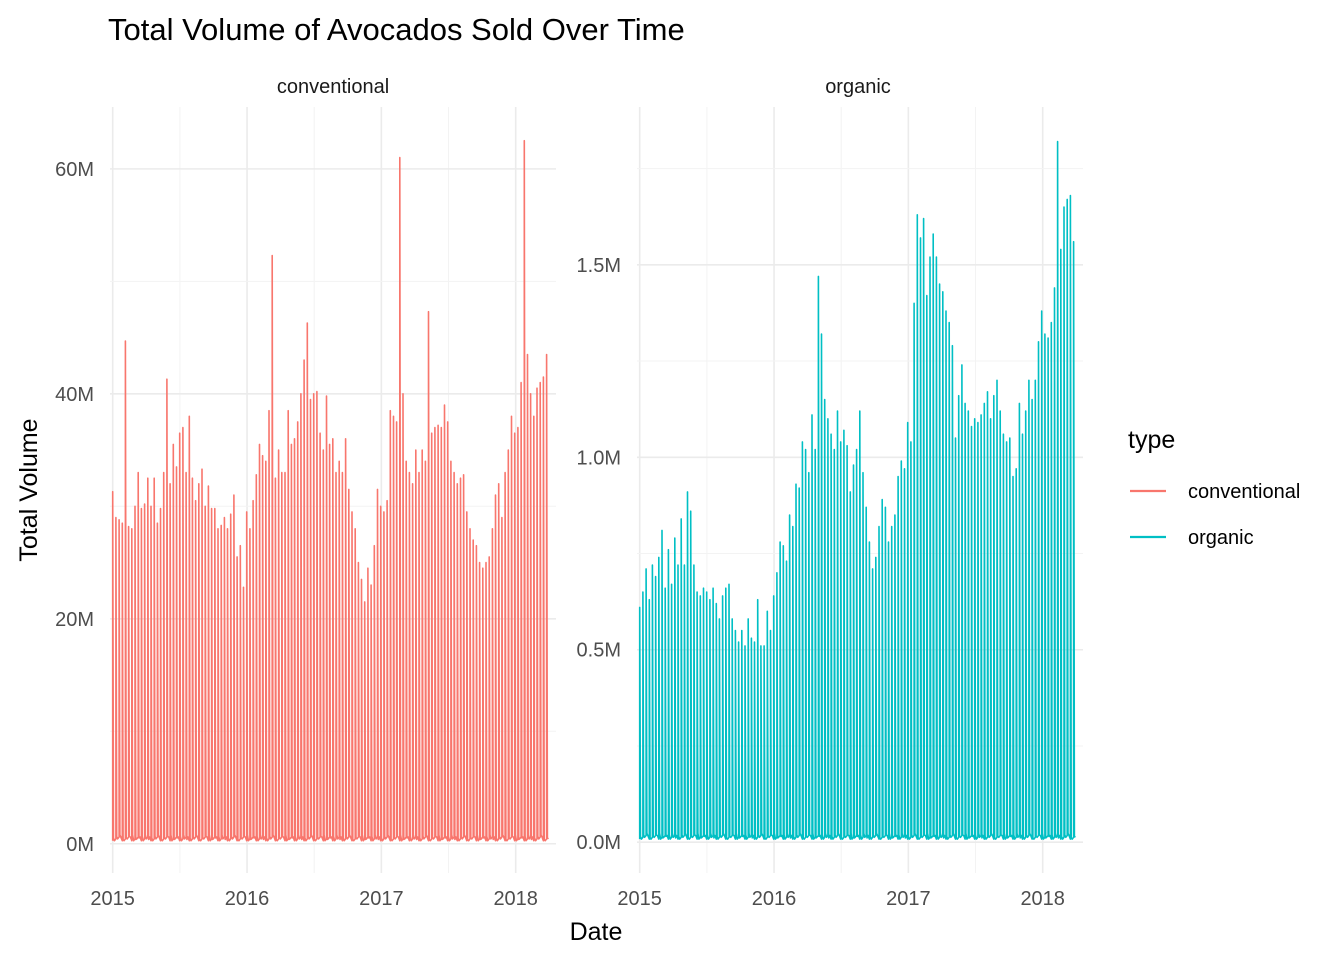 The height and width of the screenshot is (960, 1344). I want to click on x-axis-conventional: 2015 2016 2017 2018, so click(314, 899).